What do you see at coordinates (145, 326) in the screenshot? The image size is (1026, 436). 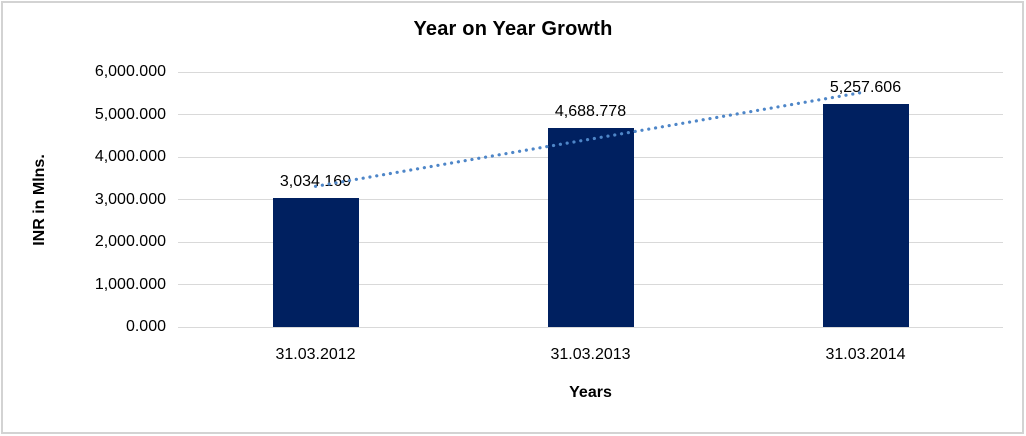 I see `y-tick-label: 0.000` at bounding box center [145, 326].